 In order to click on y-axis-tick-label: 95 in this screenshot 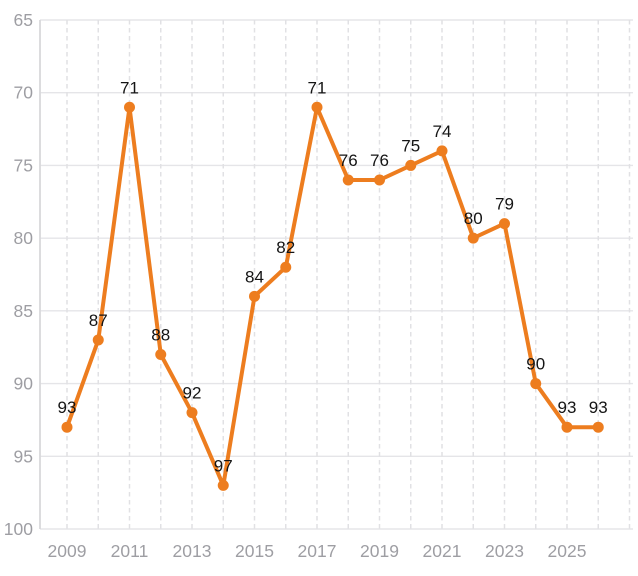, I will do `click(23, 456)`.